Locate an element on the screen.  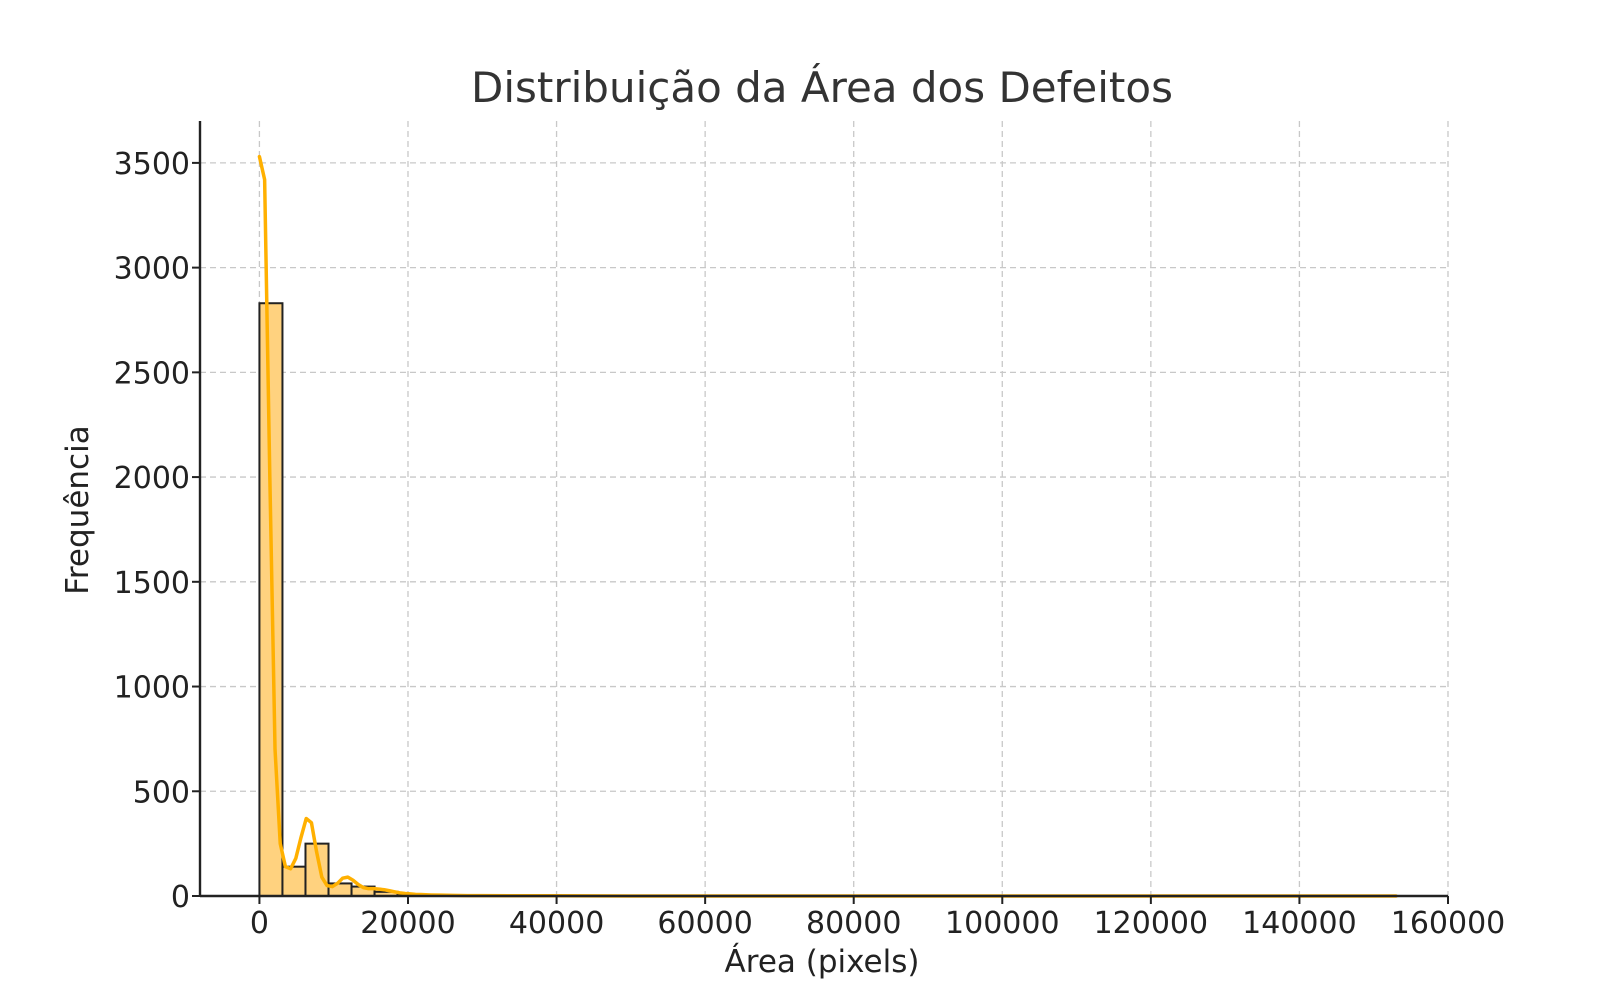
y-axis-label: Frequência is located at coordinates (78, 509).